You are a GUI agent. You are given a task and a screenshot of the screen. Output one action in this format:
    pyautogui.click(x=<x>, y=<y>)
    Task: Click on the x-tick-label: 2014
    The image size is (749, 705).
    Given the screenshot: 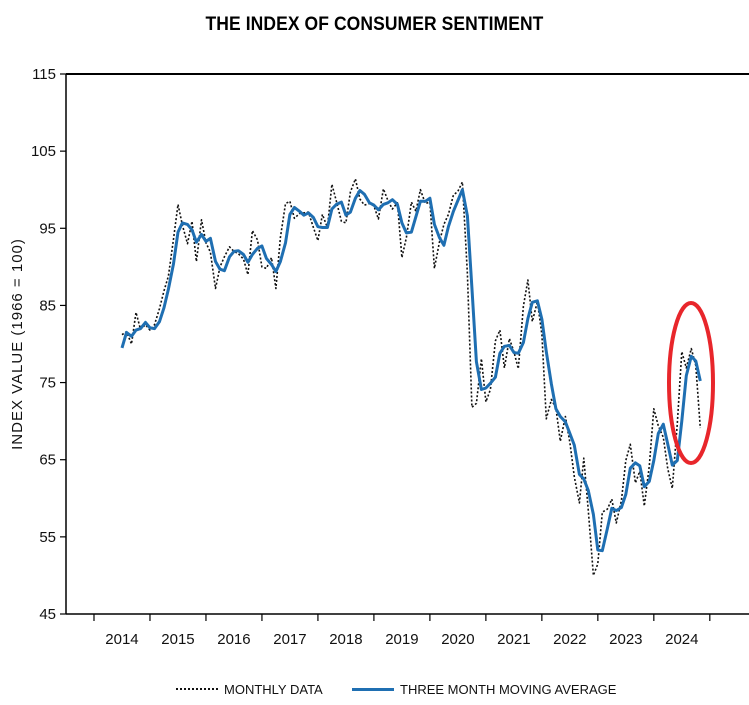 What is the action you would take?
    pyautogui.click(x=121, y=639)
    